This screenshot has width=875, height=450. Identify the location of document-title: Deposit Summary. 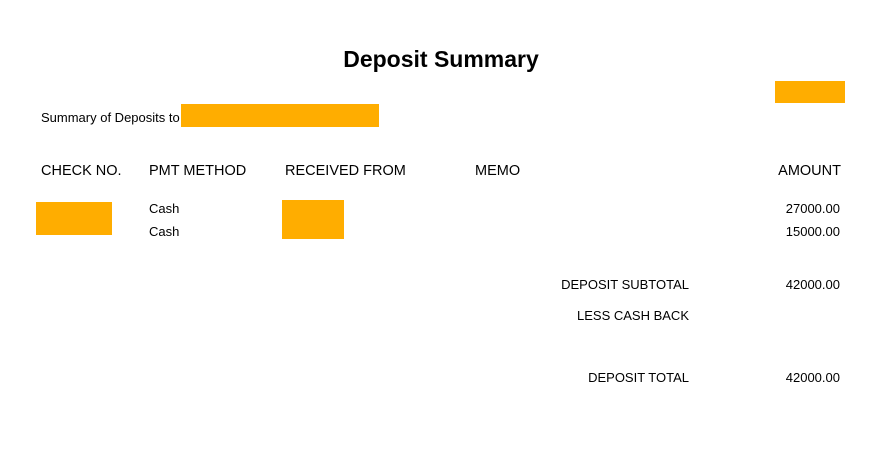
(441, 59).